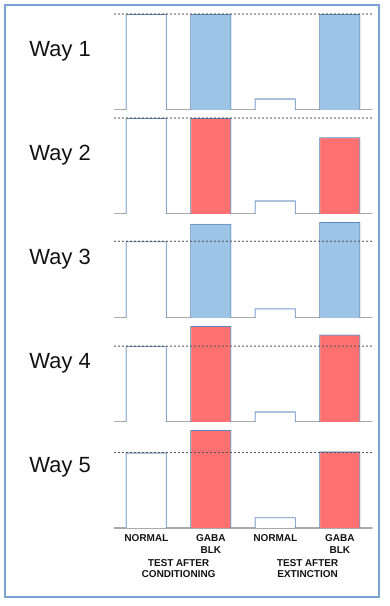  What do you see at coordinates (60, 360) in the screenshot?
I see `text: Way 4` at bounding box center [60, 360].